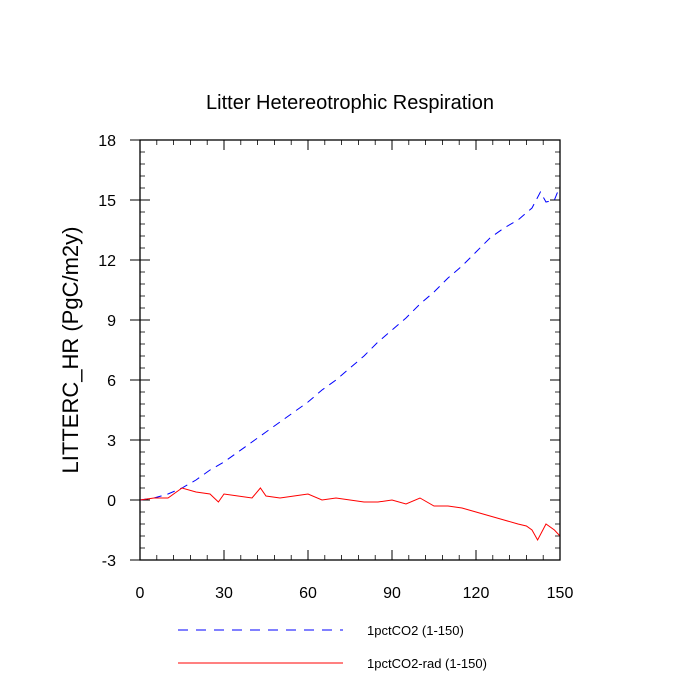  What do you see at coordinates (107, 201) in the screenshot?
I see `y-tick-label: 15` at bounding box center [107, 201].